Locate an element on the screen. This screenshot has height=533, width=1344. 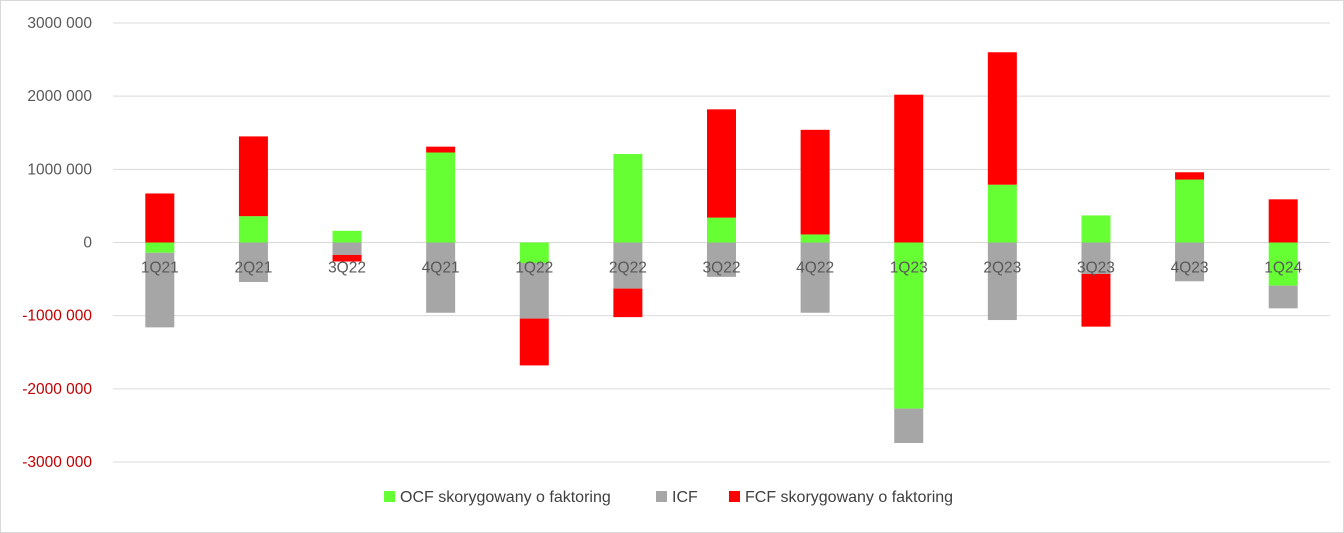
bar-segment-s1-4Q23 is located at coordinates (1190, 262).